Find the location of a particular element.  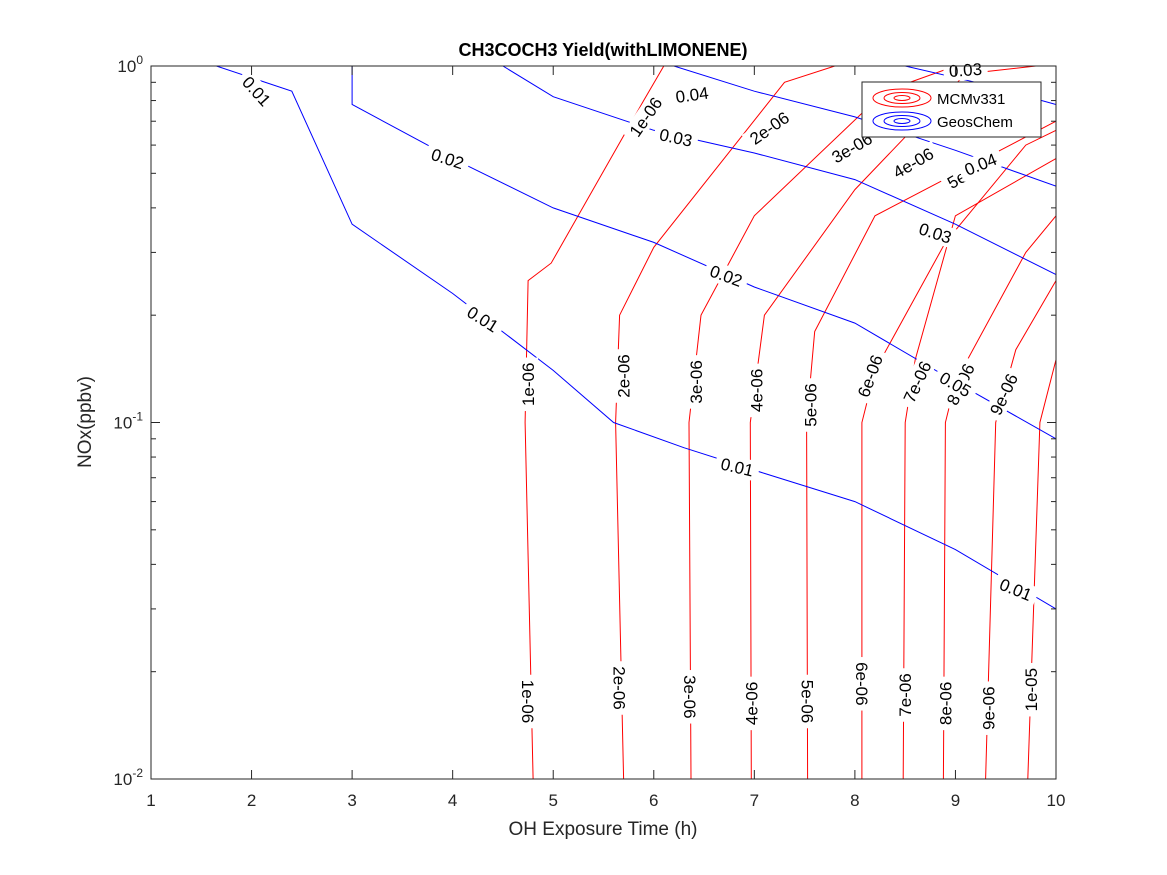

contour-label-geoschem-11: 0.03 is located at coordinates (965, 70).